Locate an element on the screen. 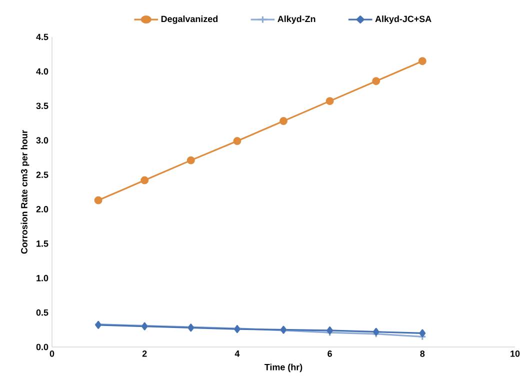 This screenshot has height=390, width=529. legend-label: Degalvanized is located at coordinates (189, 20).